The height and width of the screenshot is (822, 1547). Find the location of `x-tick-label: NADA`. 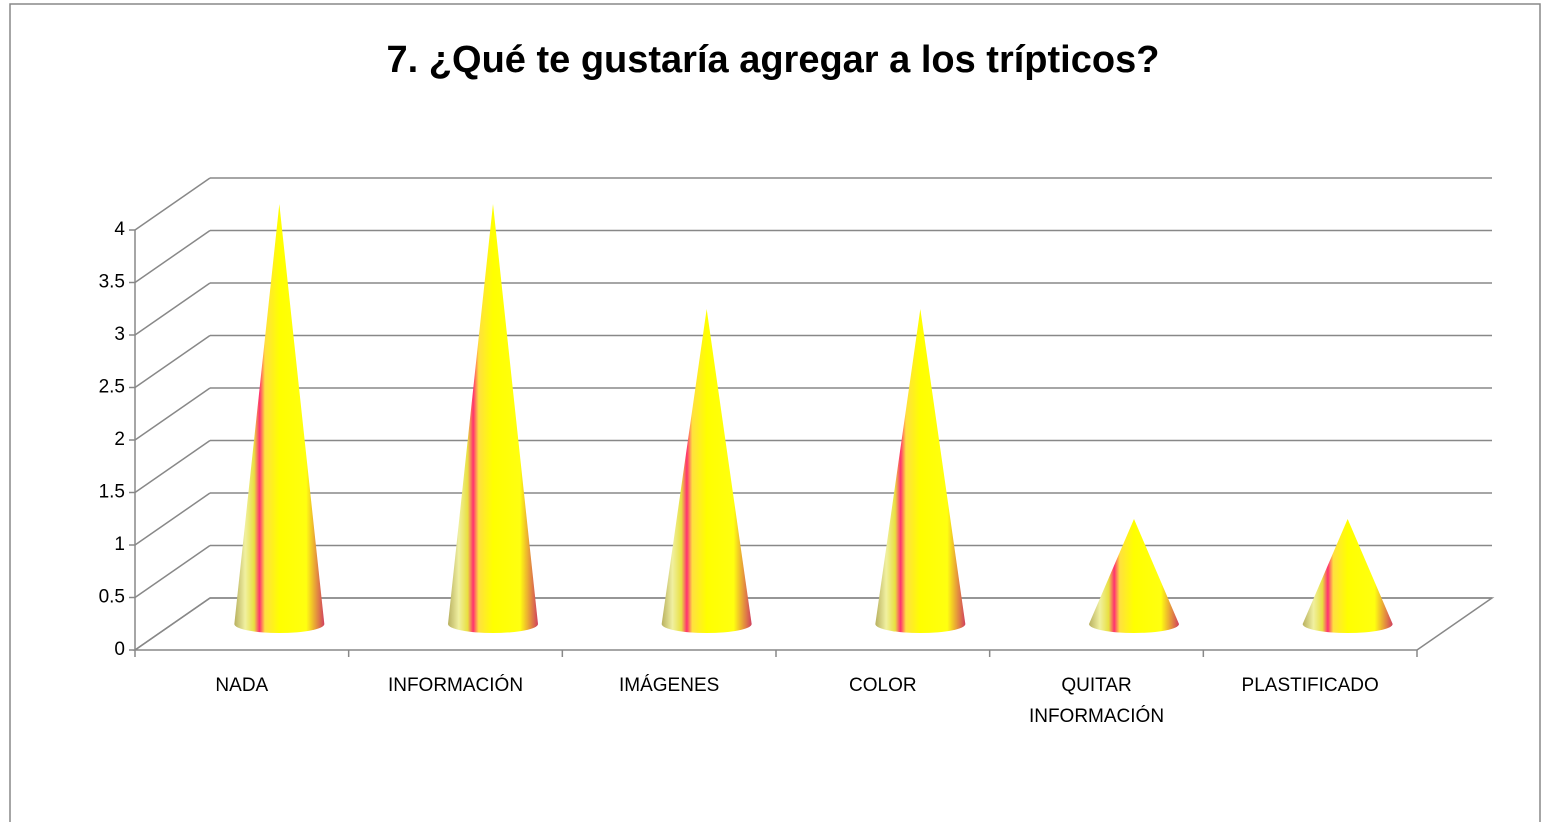

x-tick-label: NADA is located at coordinates (241, 685).